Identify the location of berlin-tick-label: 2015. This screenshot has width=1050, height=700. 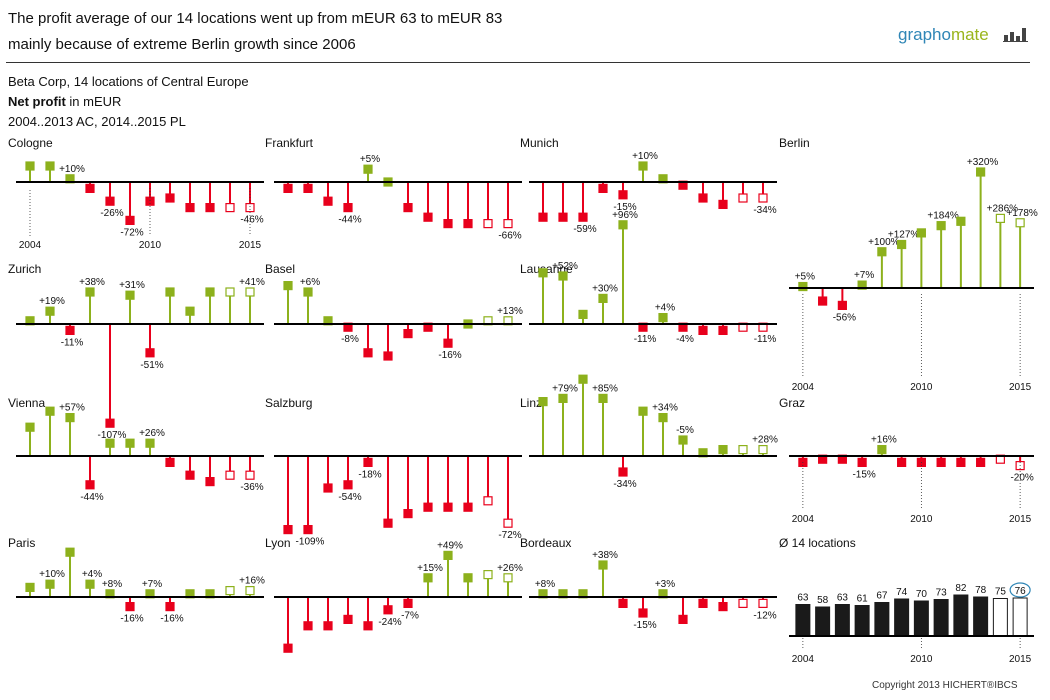
(1020, 387).